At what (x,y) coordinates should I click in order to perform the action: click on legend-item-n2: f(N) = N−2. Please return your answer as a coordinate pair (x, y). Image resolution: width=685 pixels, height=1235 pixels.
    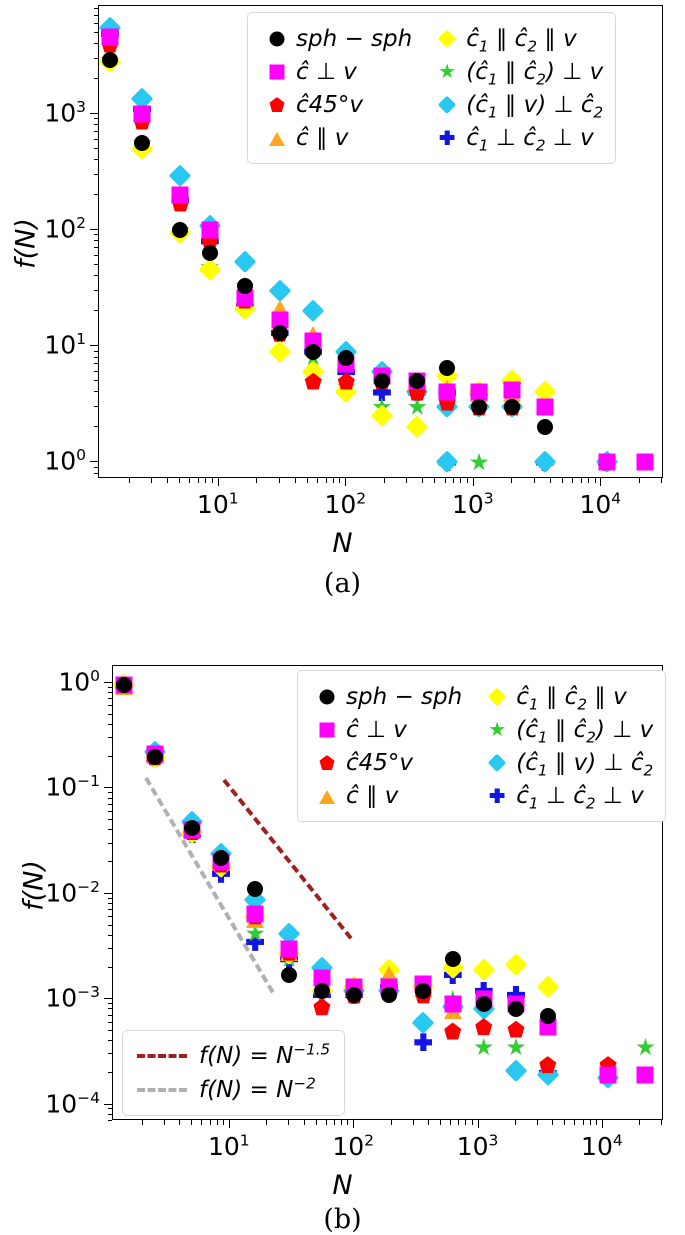
    Looking at the image, I should click on (233, 1090).